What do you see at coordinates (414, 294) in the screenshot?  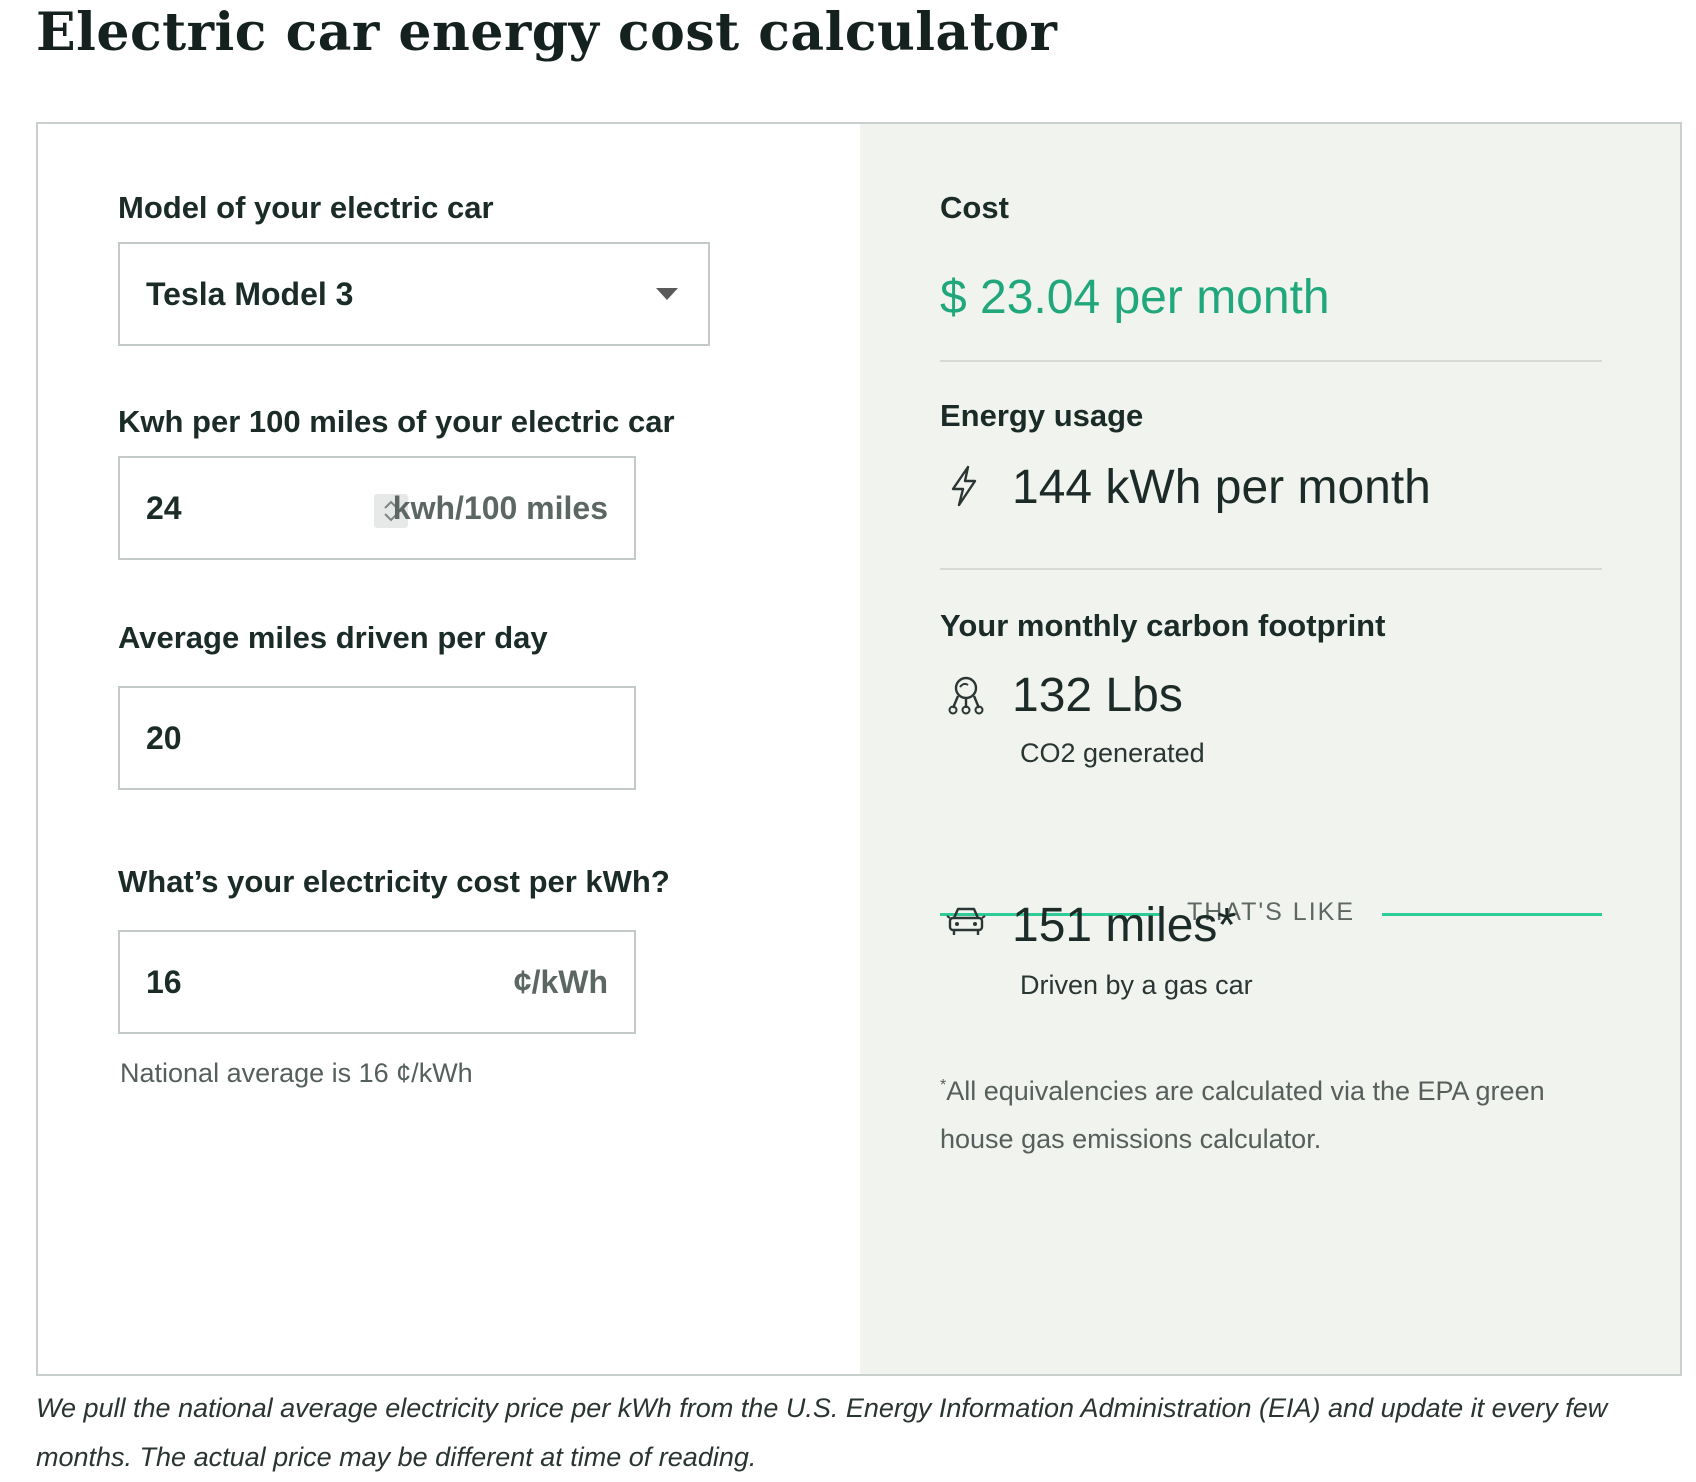 I see `model-select: Tesla Model 3` at bounding box center [414, 294].